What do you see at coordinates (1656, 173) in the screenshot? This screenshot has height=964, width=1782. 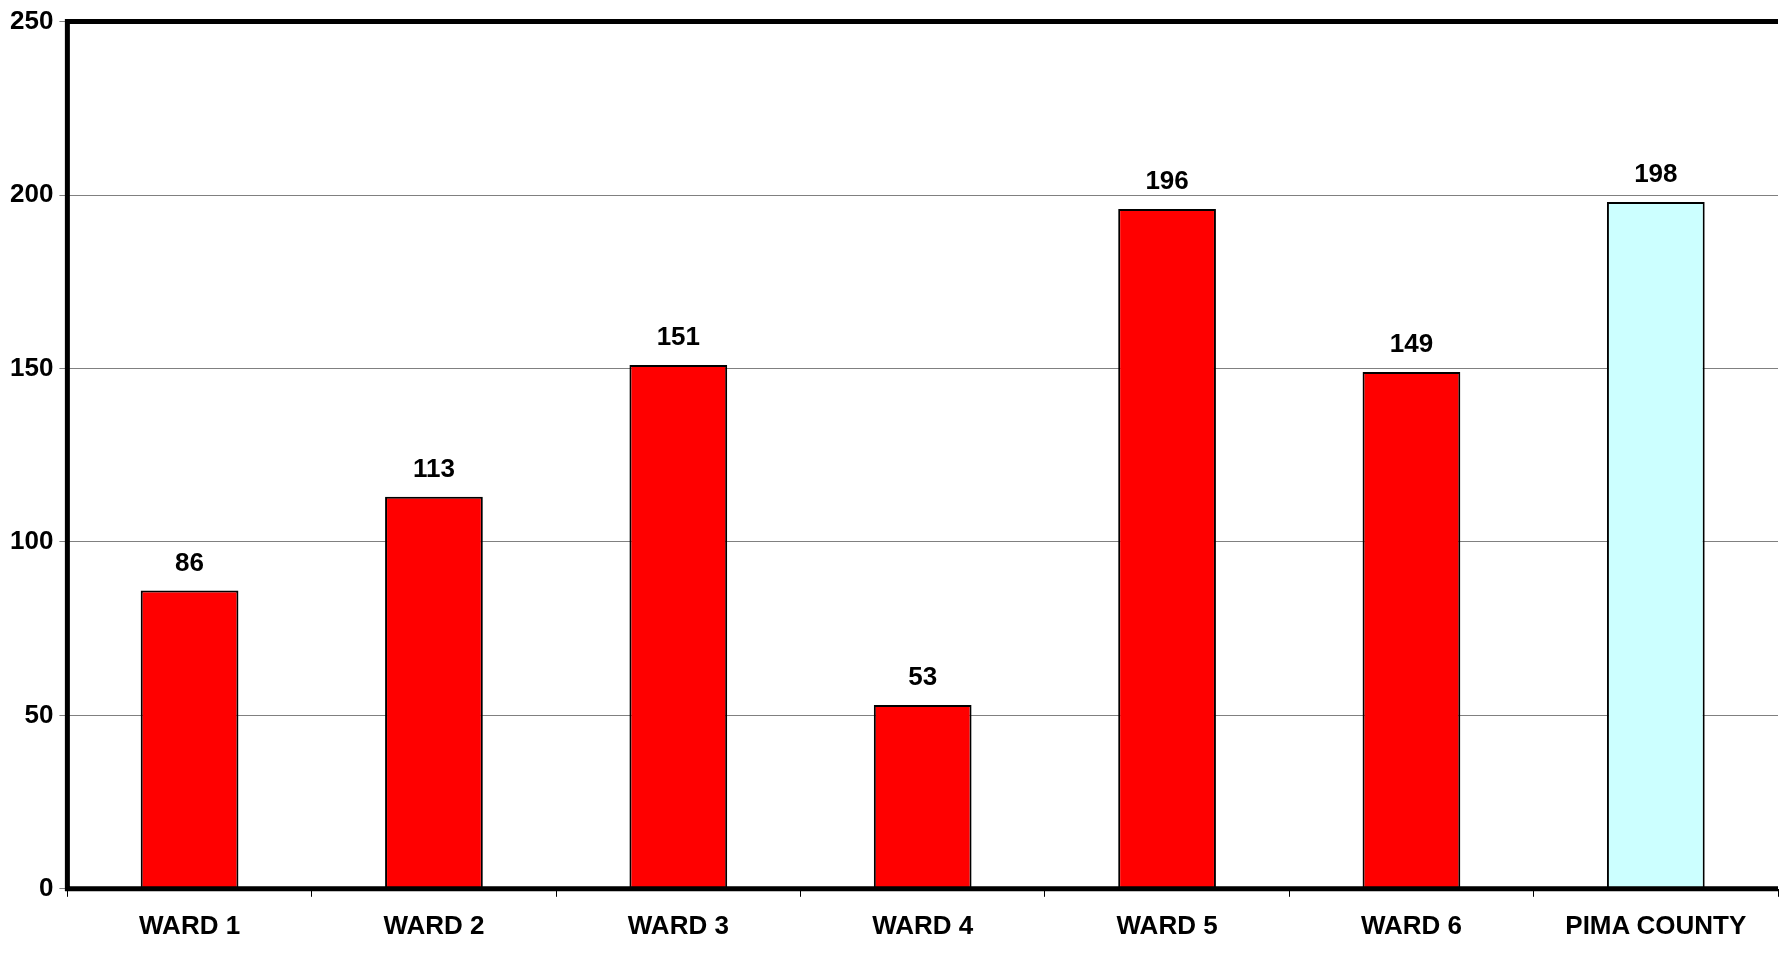 I see `data-label: 198` at bounding box center [1656, 173].